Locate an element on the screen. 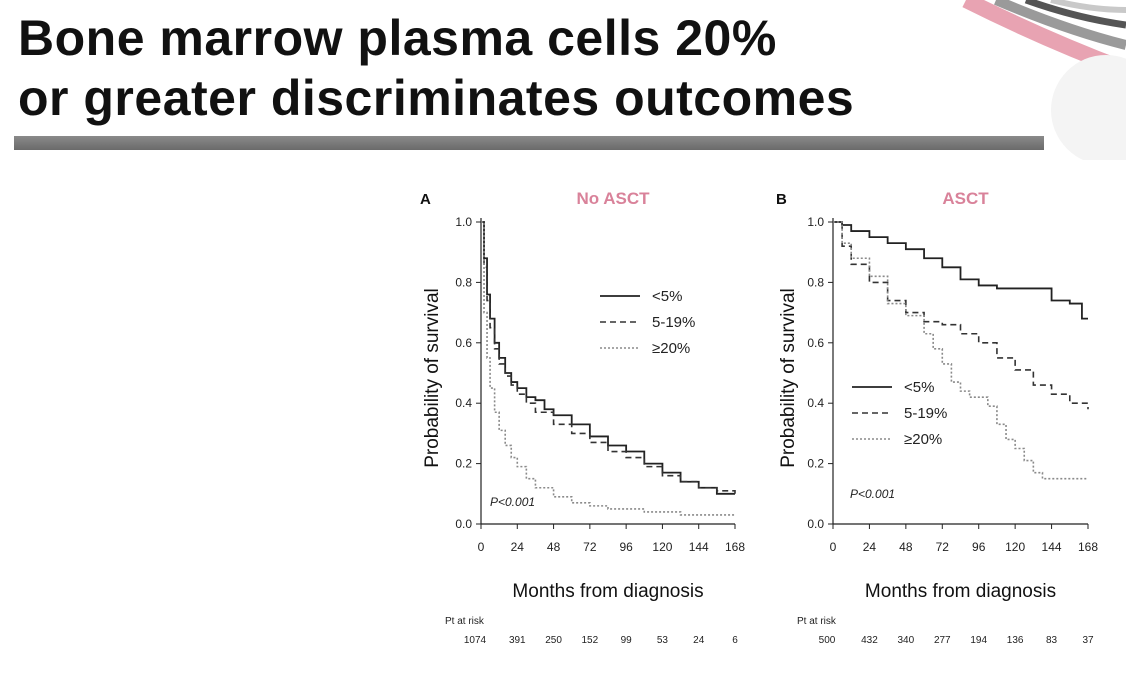 The width and height of the screenshot is (1126, 674). at-risk-value: 194 is located at coordinates (978, 640).